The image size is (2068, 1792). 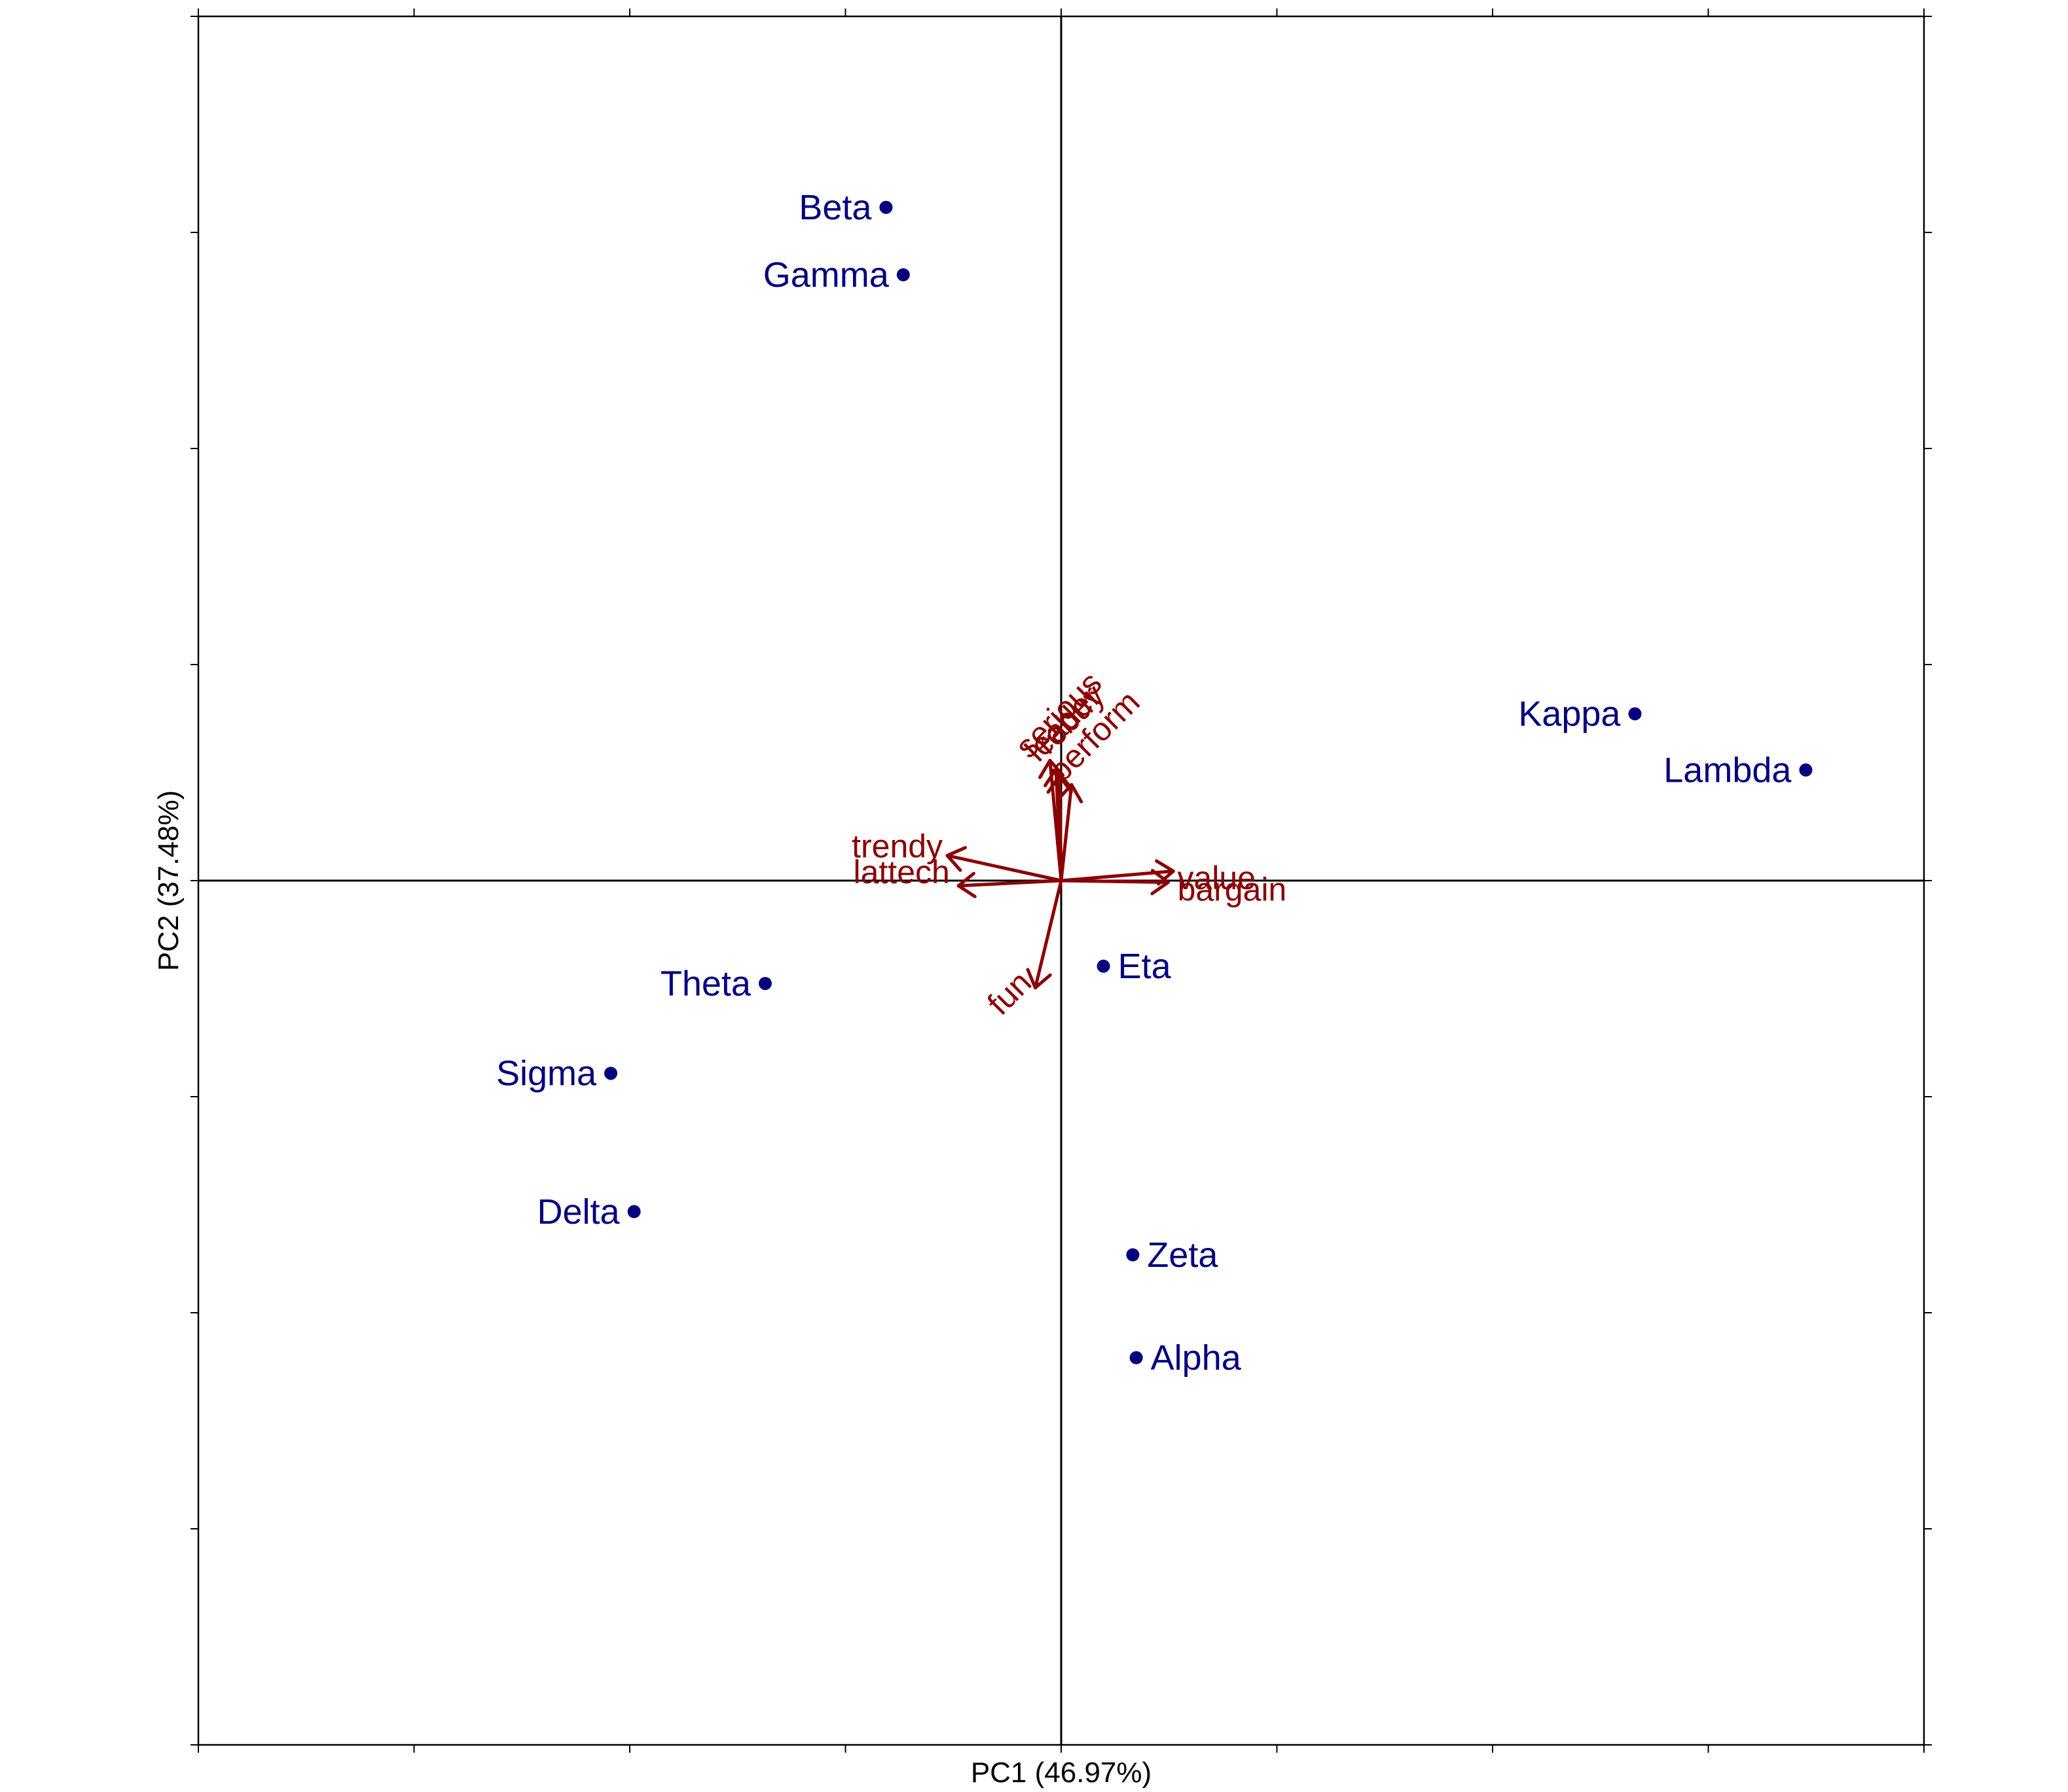 I want to click on point-gamma: Gamma, so click(x=837, y=275).